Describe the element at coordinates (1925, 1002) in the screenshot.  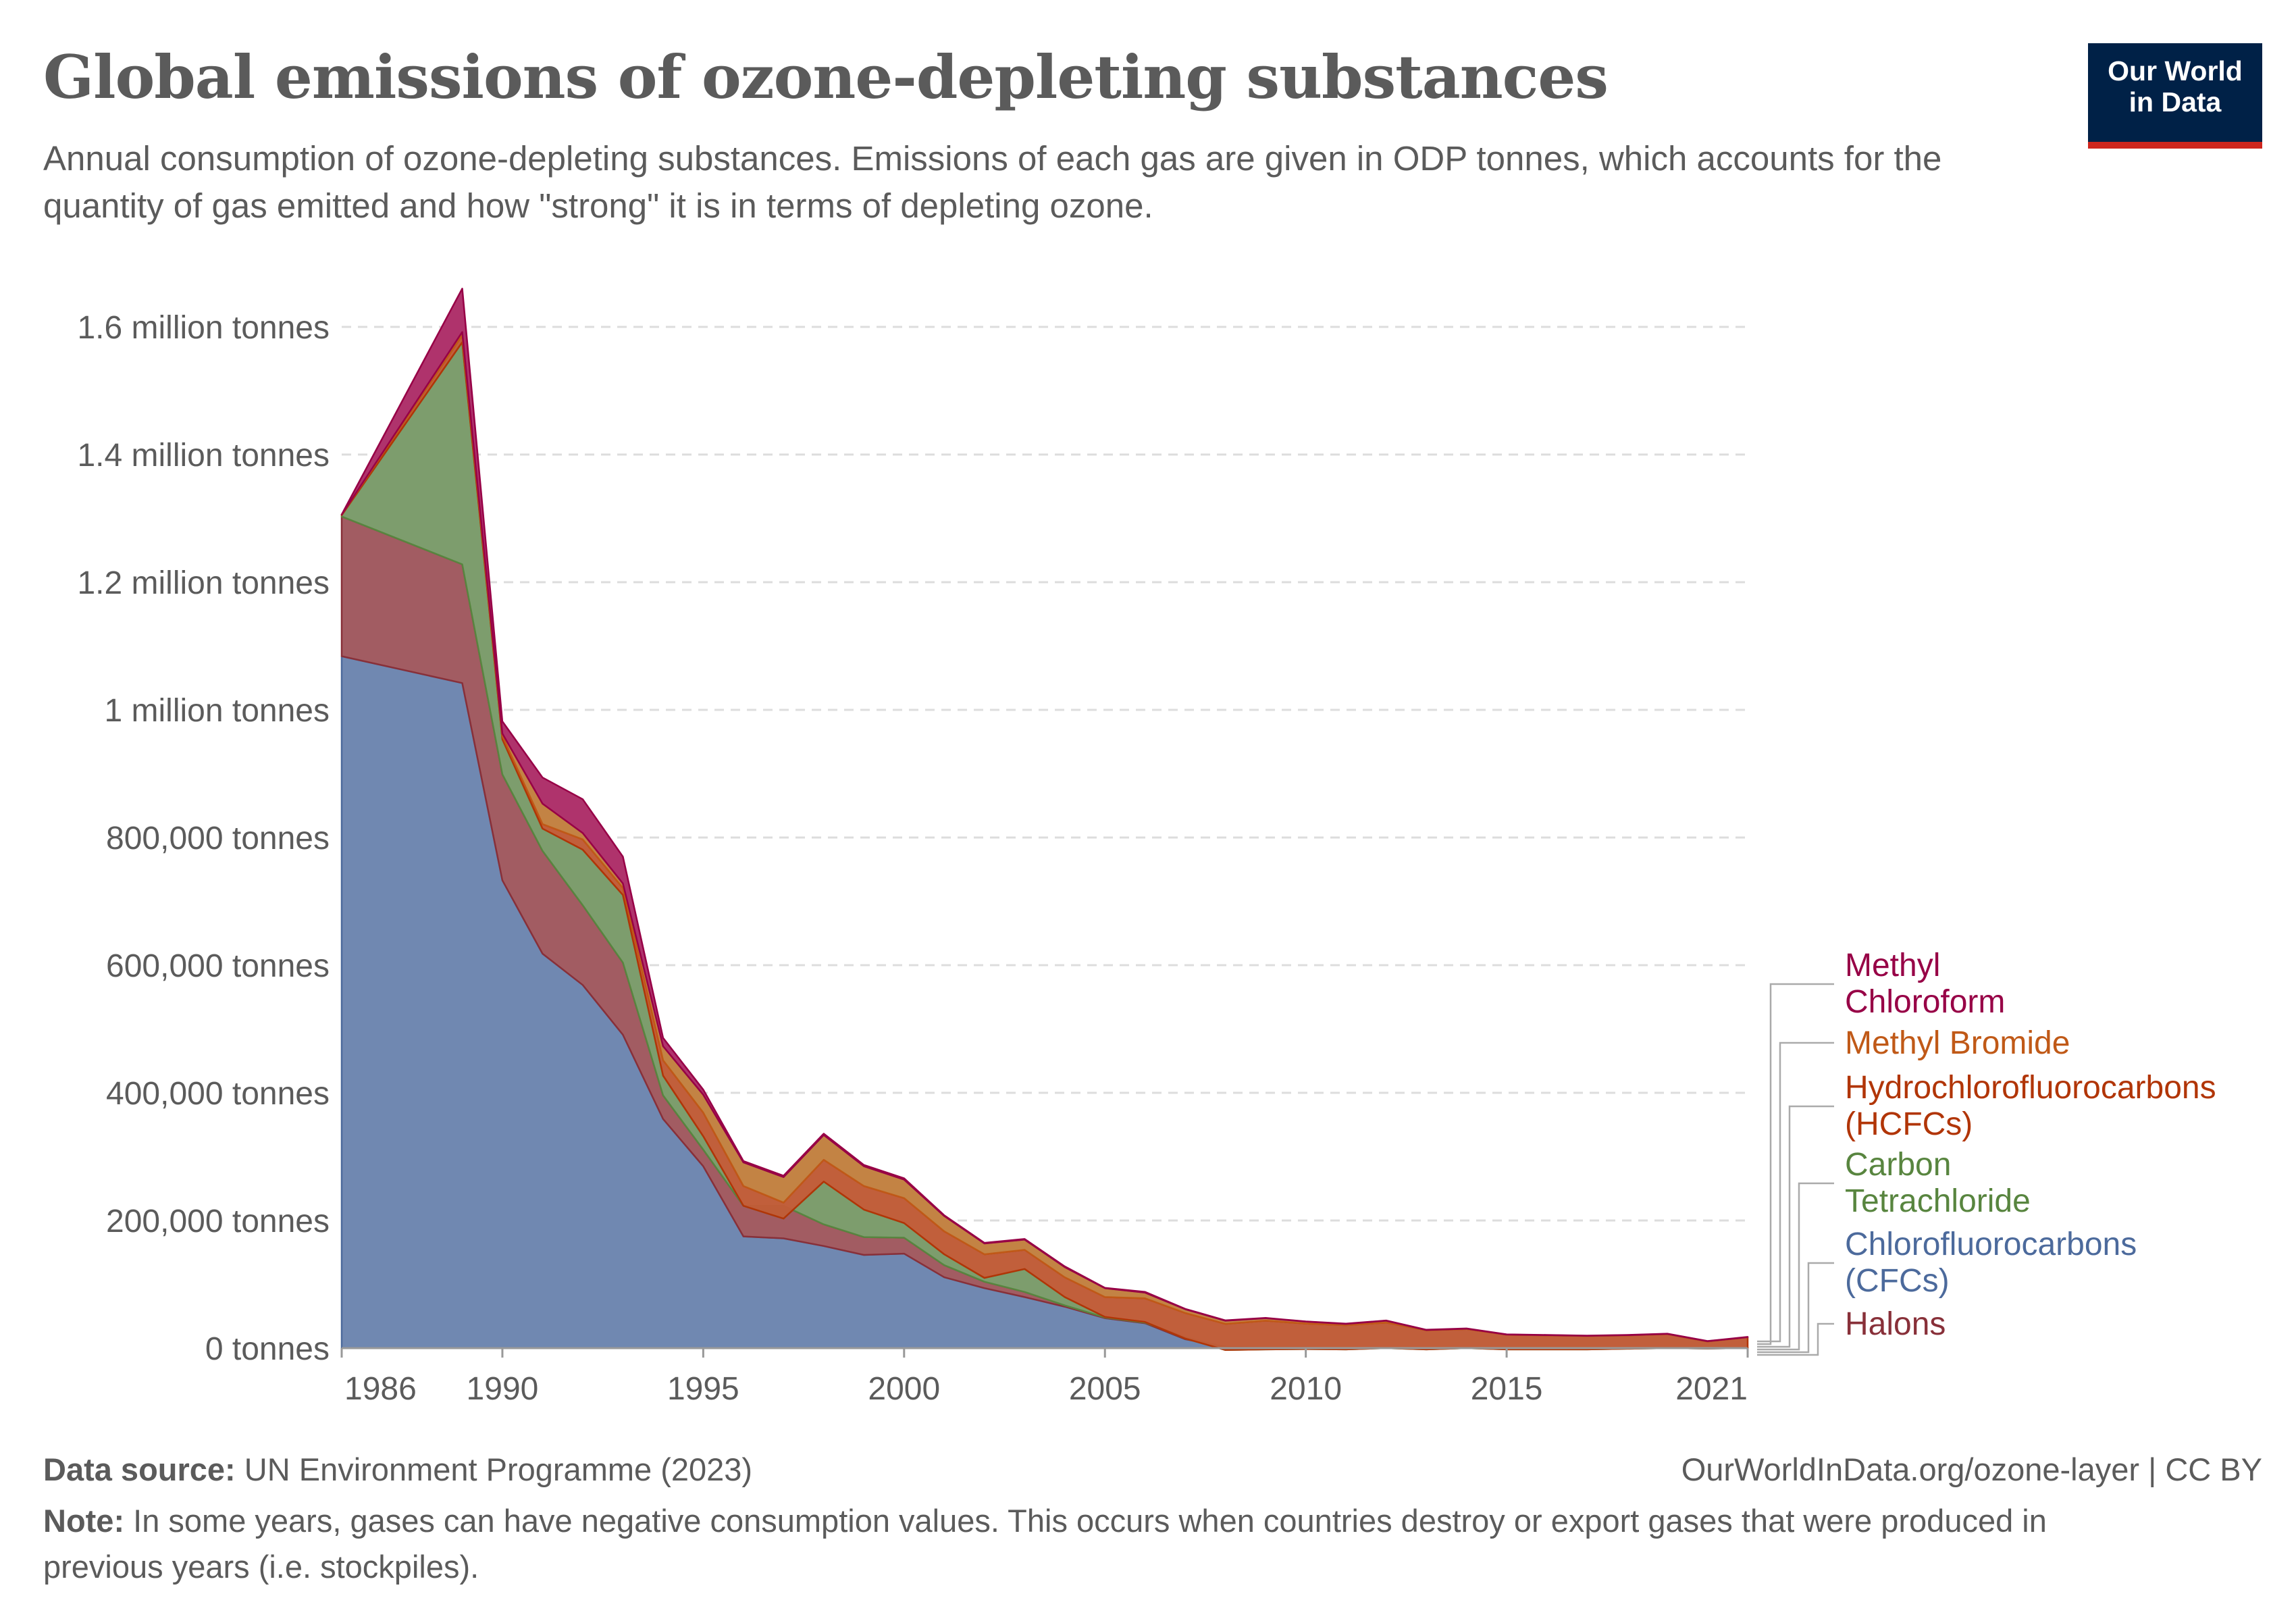
I see `legend-label: Chloroform` at that location.